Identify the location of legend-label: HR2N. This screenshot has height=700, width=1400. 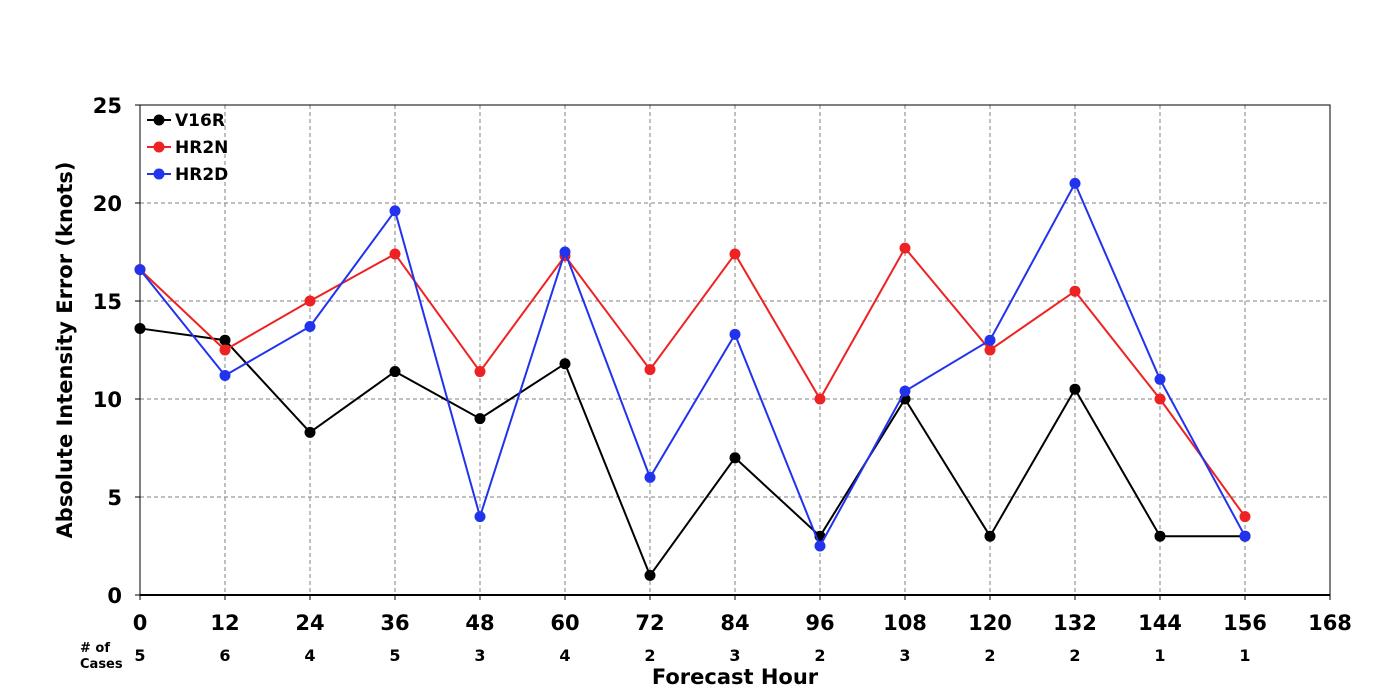
(201, 148).